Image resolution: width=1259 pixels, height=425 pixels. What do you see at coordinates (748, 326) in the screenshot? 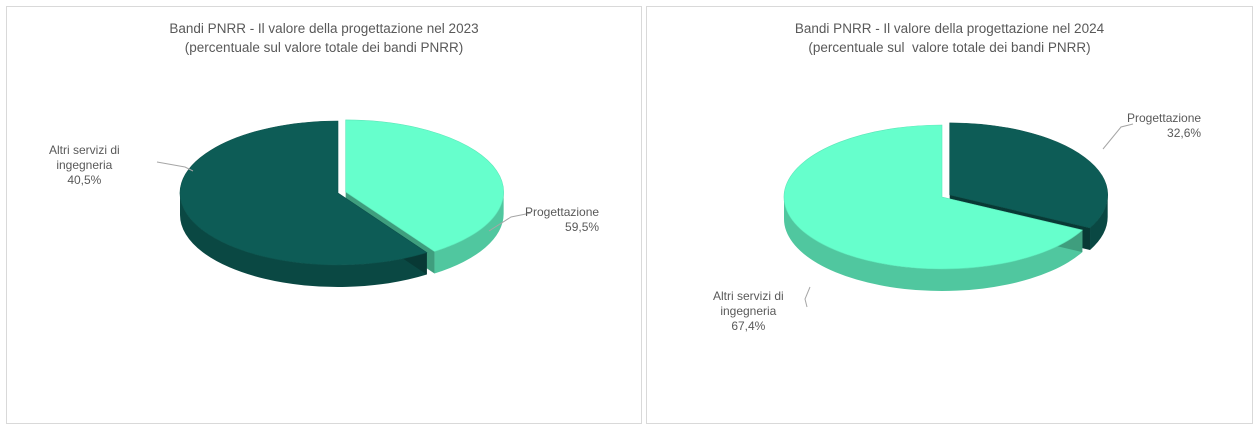
I see `slice-label-value: 67,4%` at bounding box center [748, 326].